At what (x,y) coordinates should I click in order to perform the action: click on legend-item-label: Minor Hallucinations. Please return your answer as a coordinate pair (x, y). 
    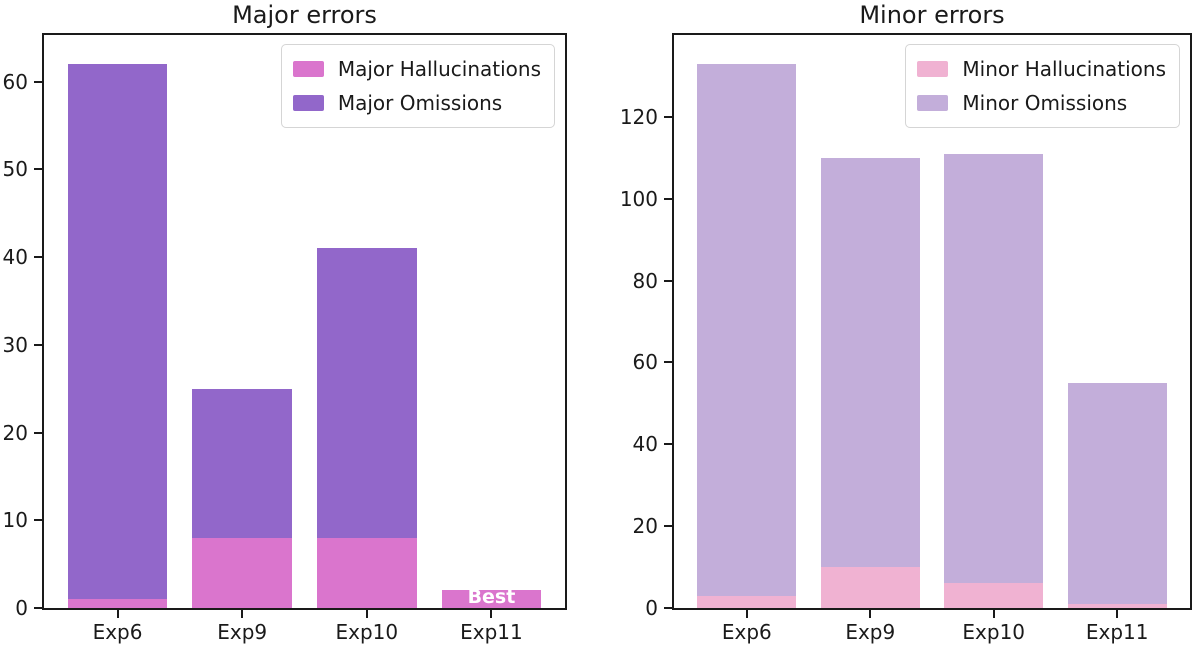
    Looking at the image, I should click on (1064, 69).